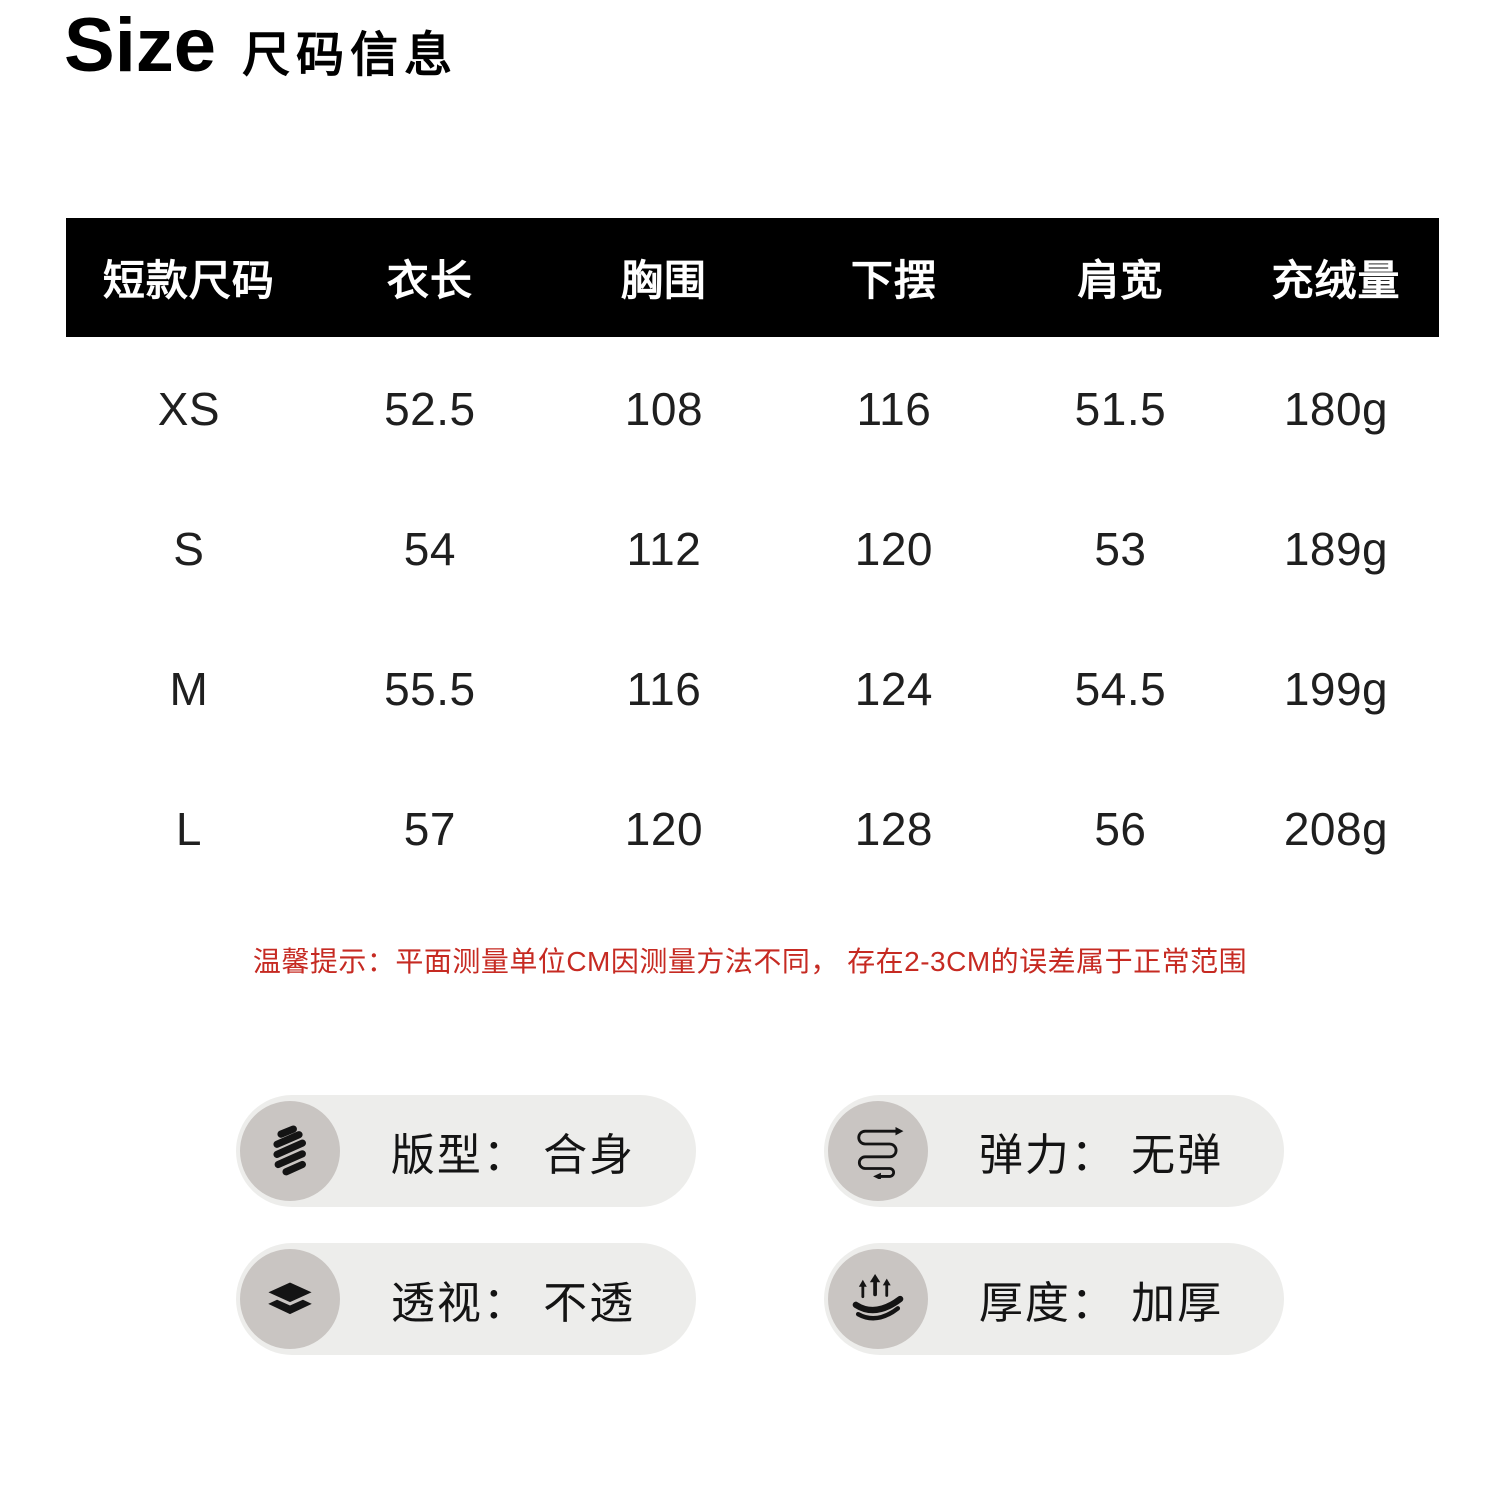 This screenshot has height=1486, width=1500. I want to click on badge-opacity: 透视： 不透, so click(466, 1299).